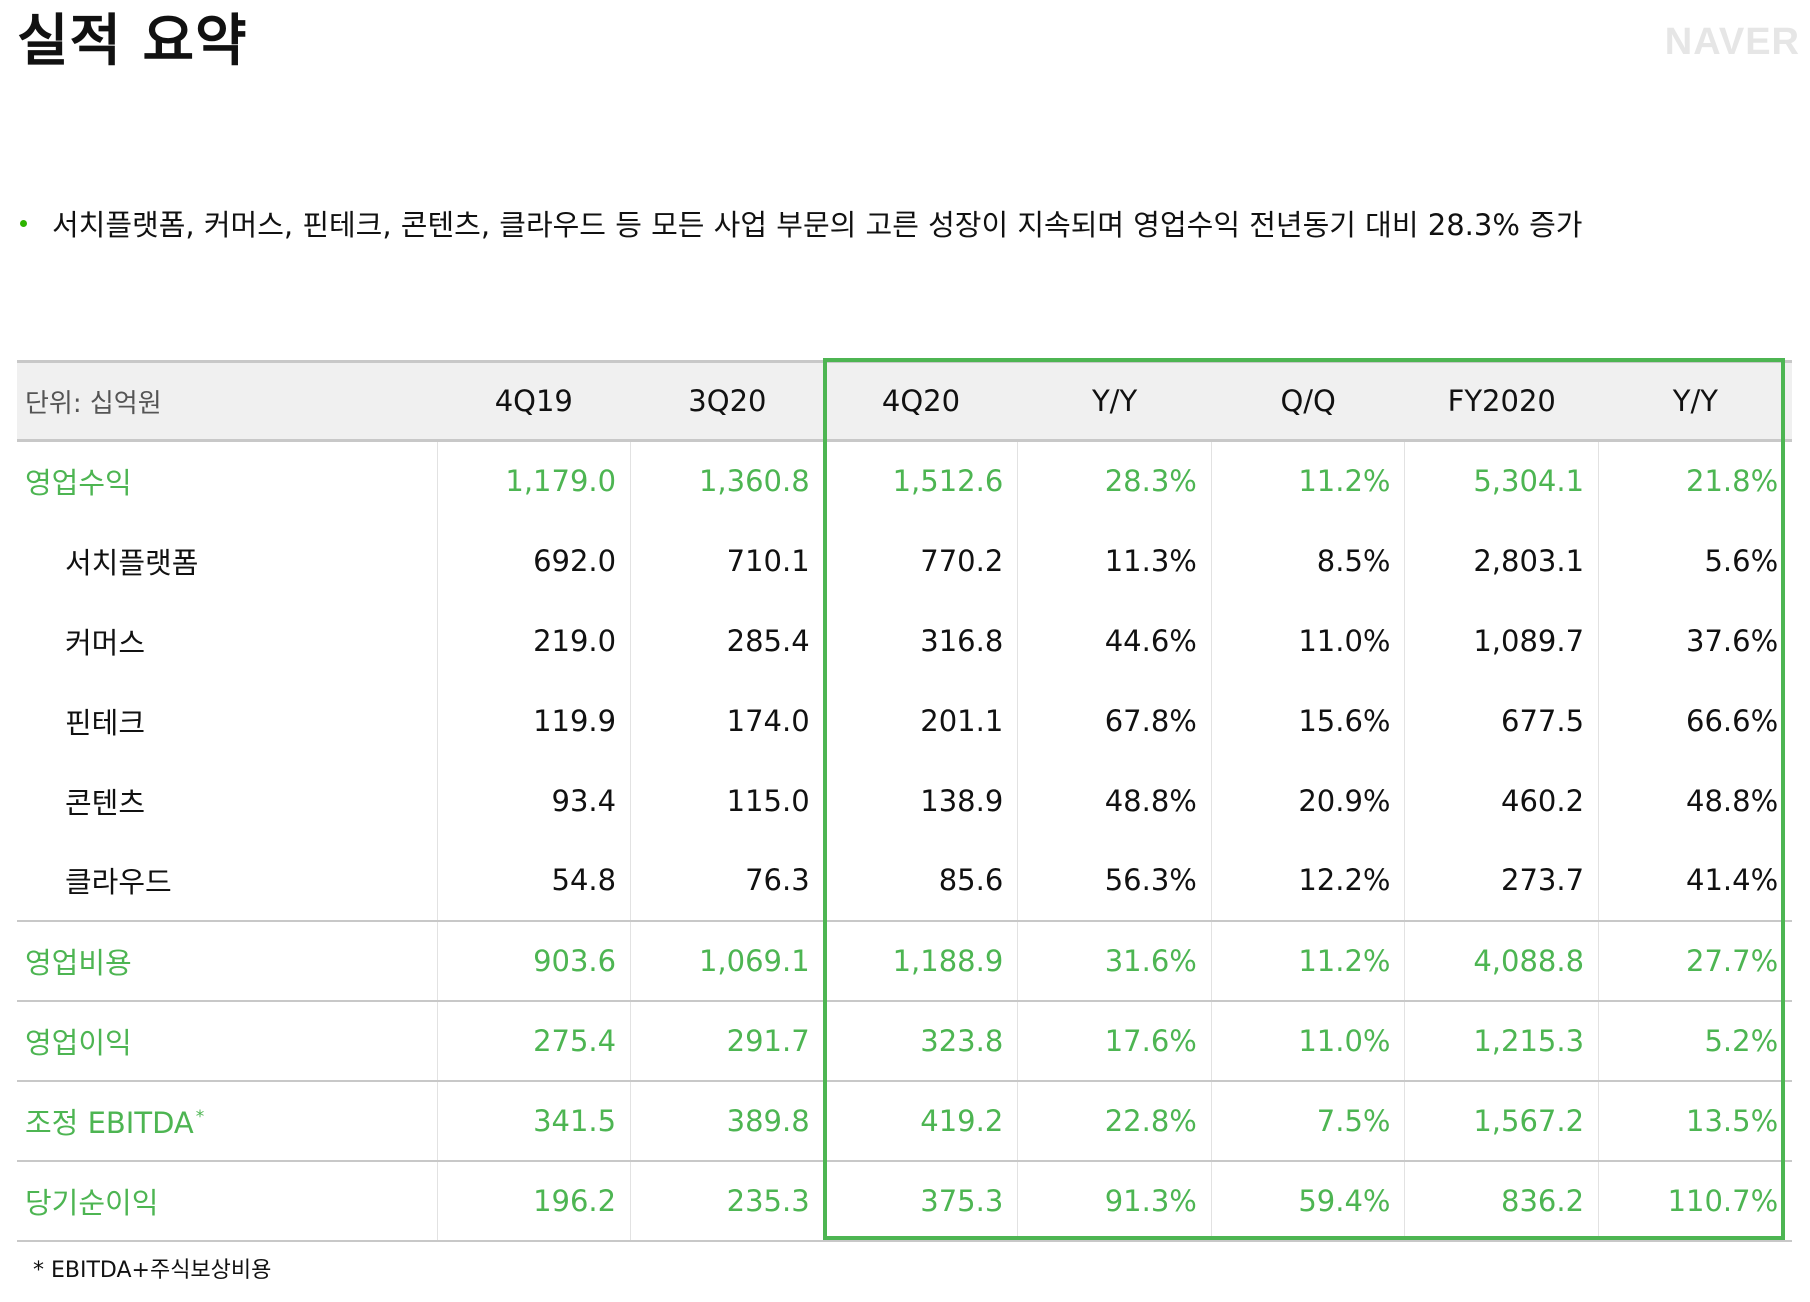 This screenshot has width=1810, height=1302. Describe the element at coordinates (1695, 720) in the screenshot. I see `cell-yy-annual: 66.6%` at that location.